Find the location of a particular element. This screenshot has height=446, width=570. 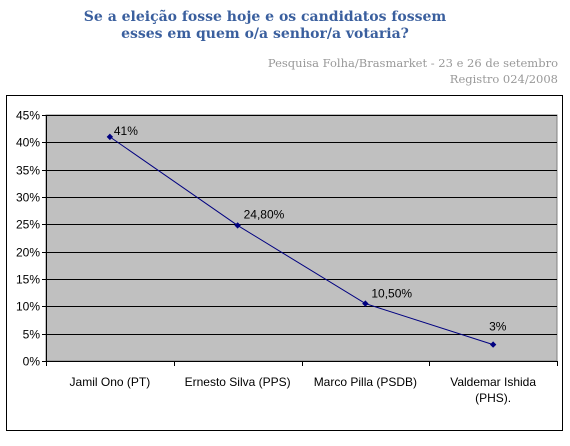

registration-note: Registro 024/2008 is located at coordinates (503, 79).